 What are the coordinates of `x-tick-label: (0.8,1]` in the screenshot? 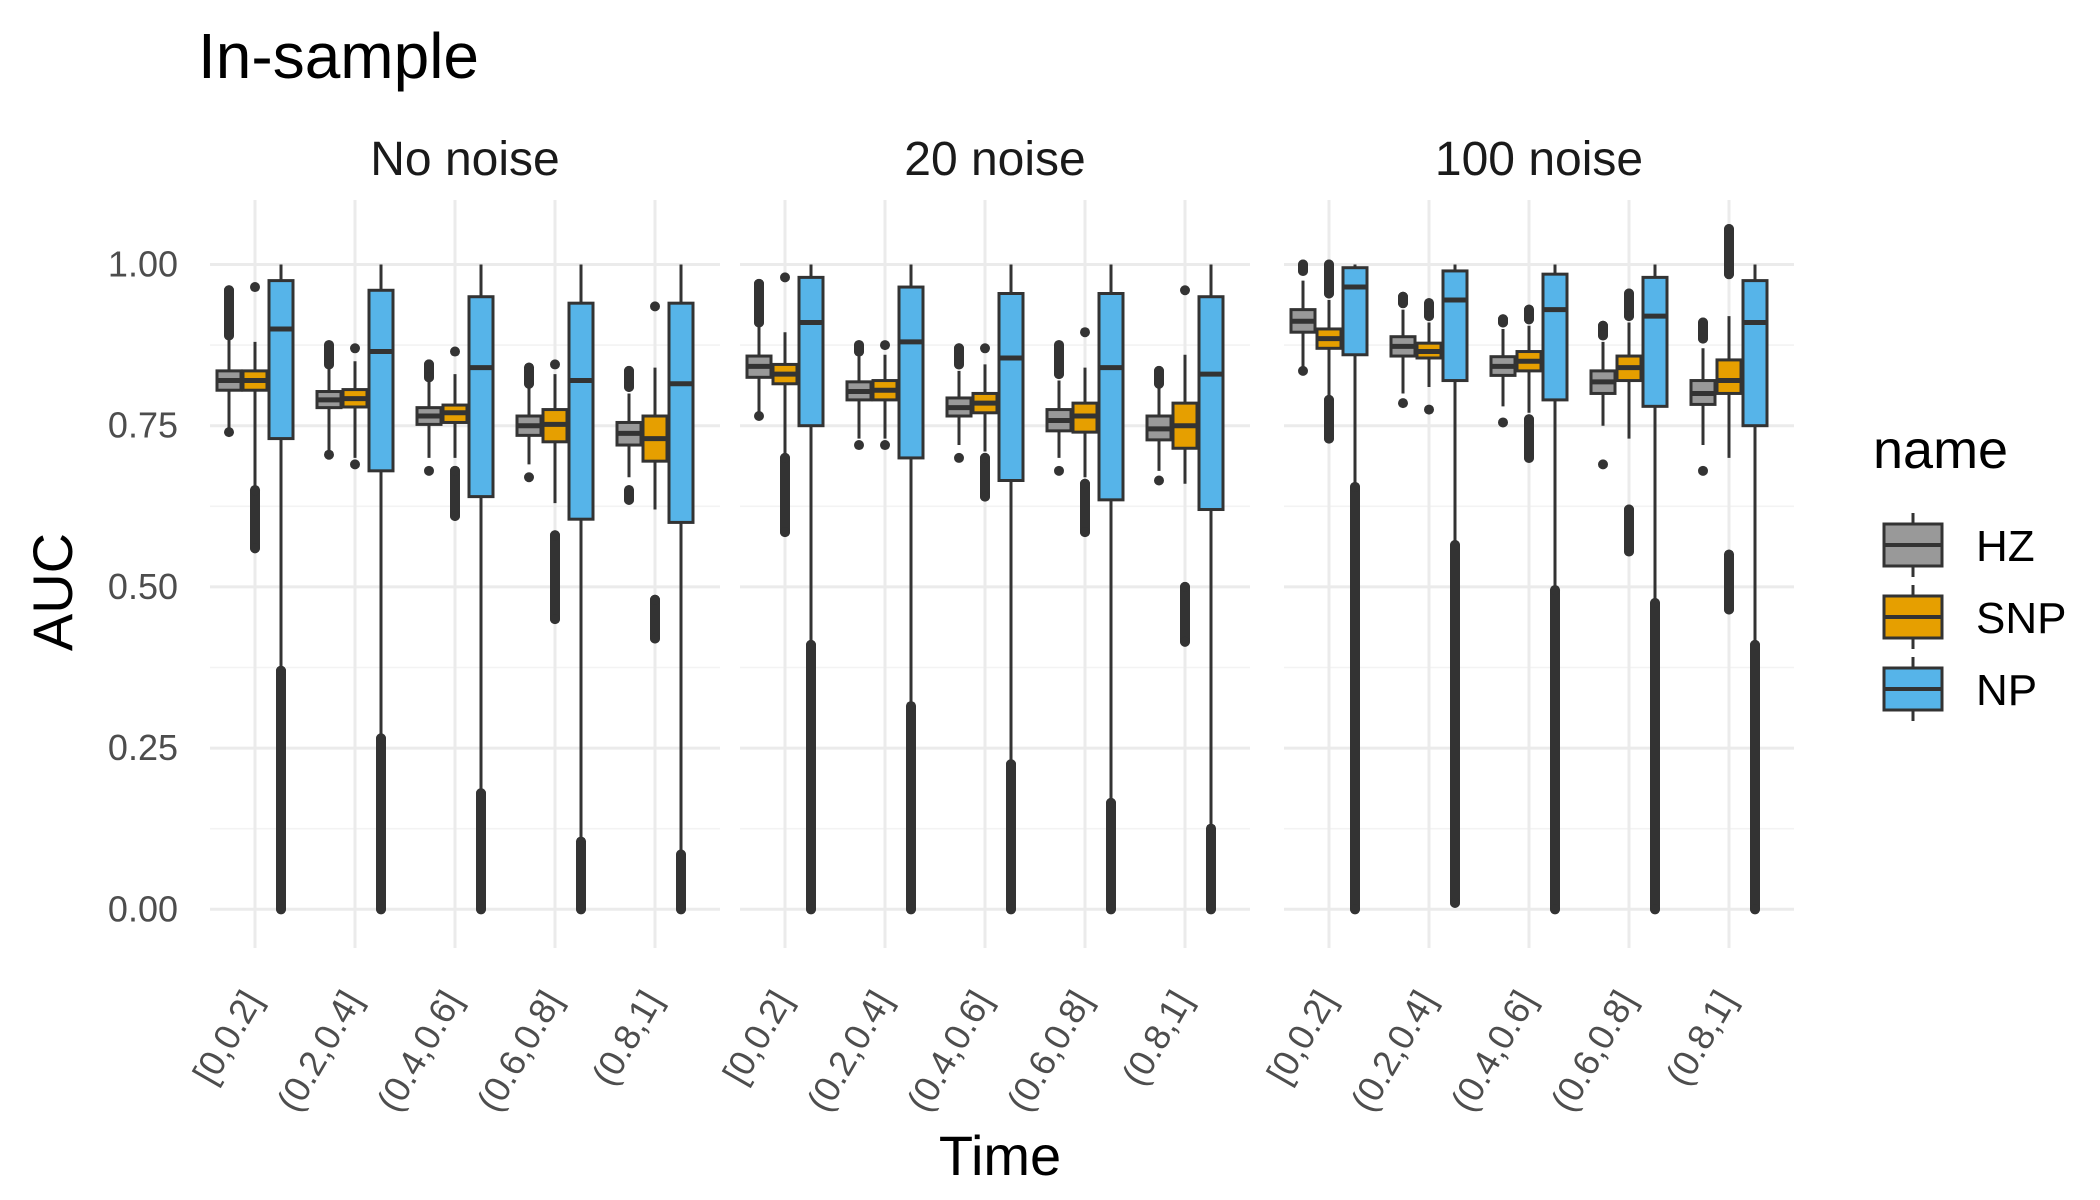 It's located at (1156, 1038).